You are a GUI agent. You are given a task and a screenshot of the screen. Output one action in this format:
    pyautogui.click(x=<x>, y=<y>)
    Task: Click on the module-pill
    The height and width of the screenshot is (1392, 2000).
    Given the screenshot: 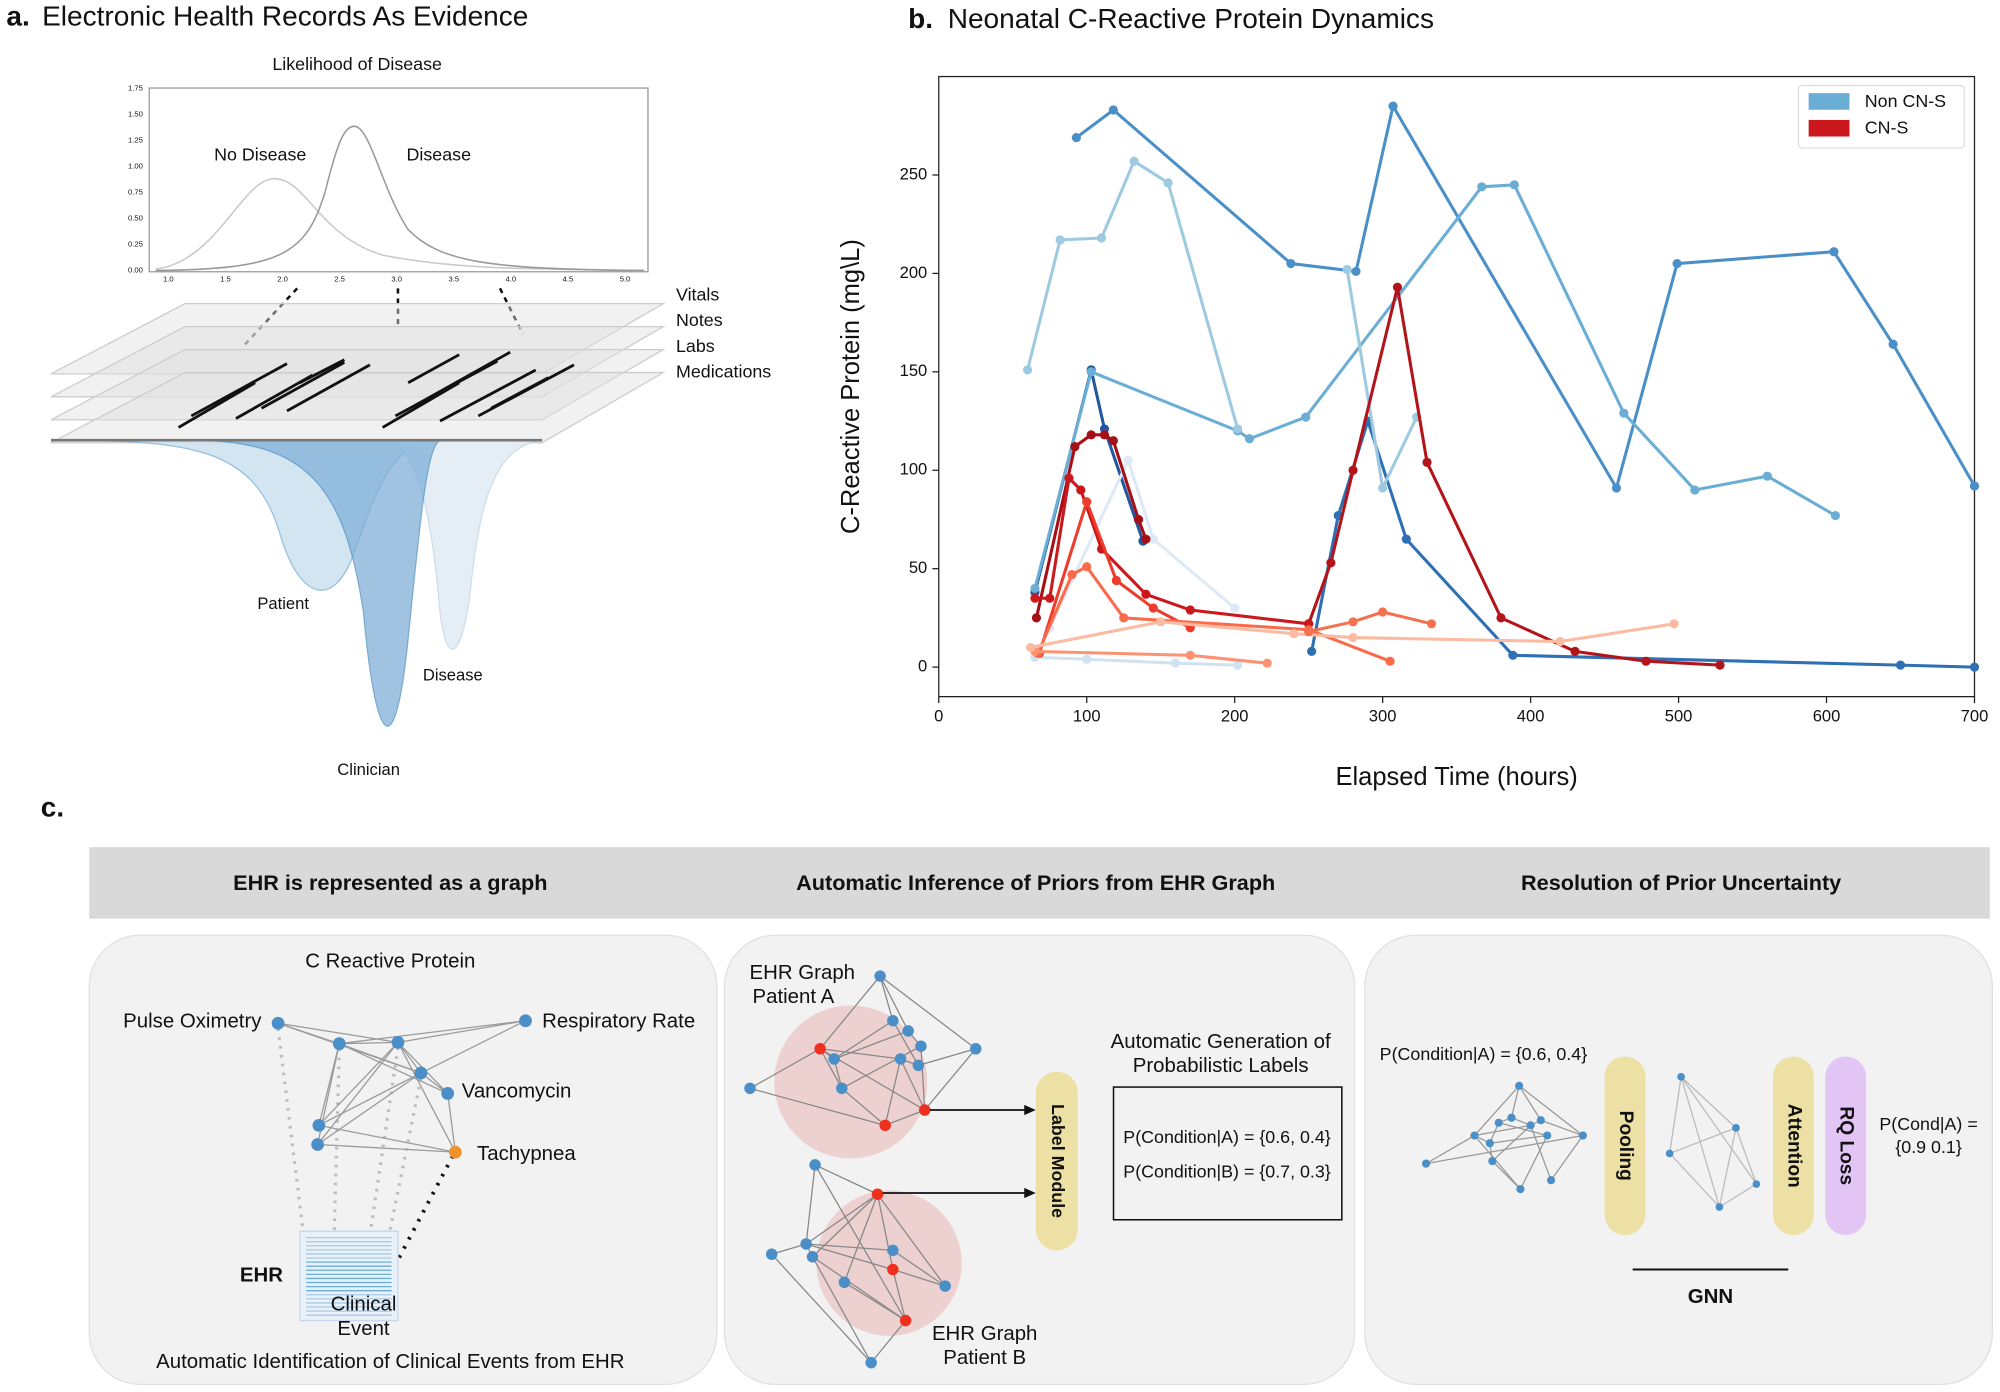 What is the action you would take?
    pyautogui.click(x=1846, y=1146)
    